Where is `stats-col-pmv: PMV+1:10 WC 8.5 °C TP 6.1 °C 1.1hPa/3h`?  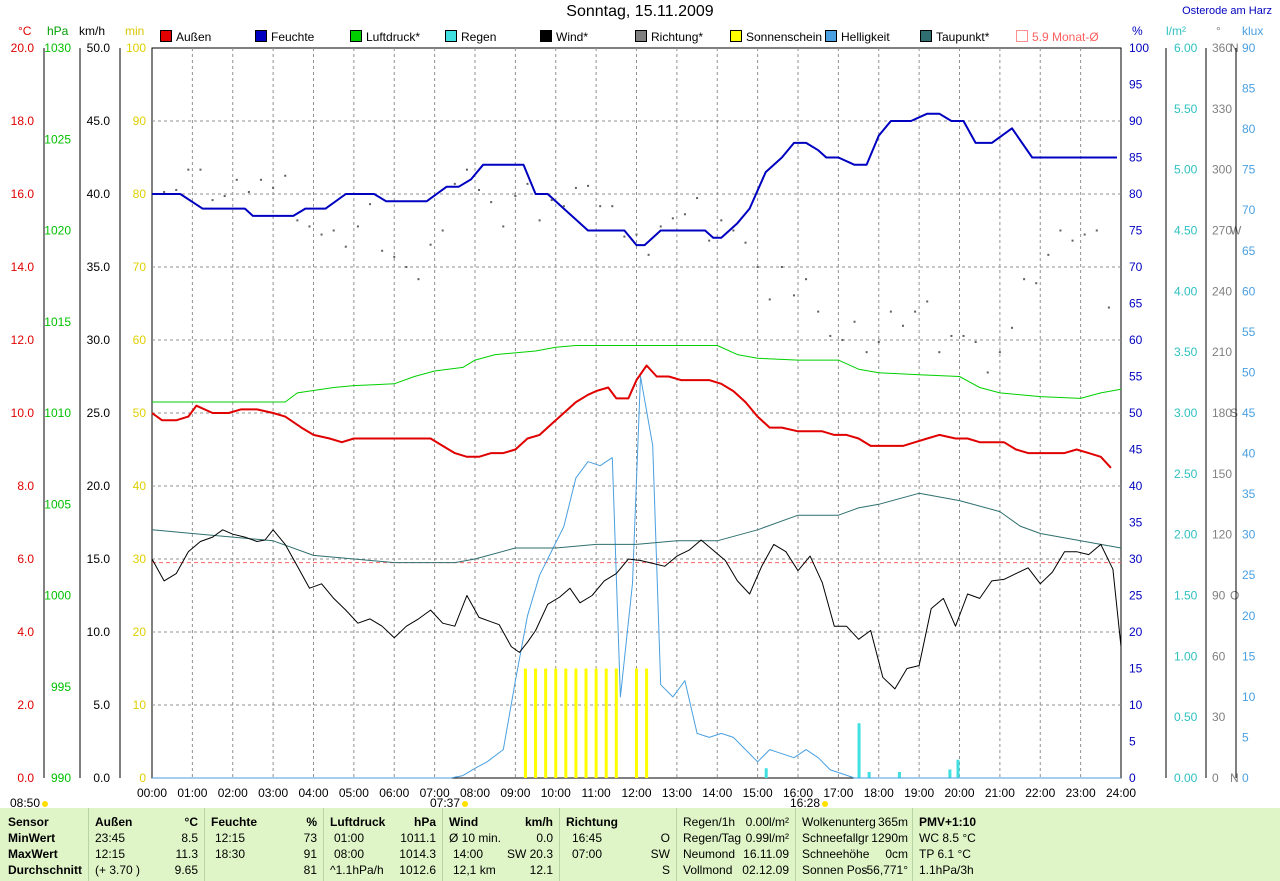 stats-col-pmv: PMV+1:10 WC 8.5 °C TP 6.1 °C 1.1hPa/3h is located at coordinates (973, 844).